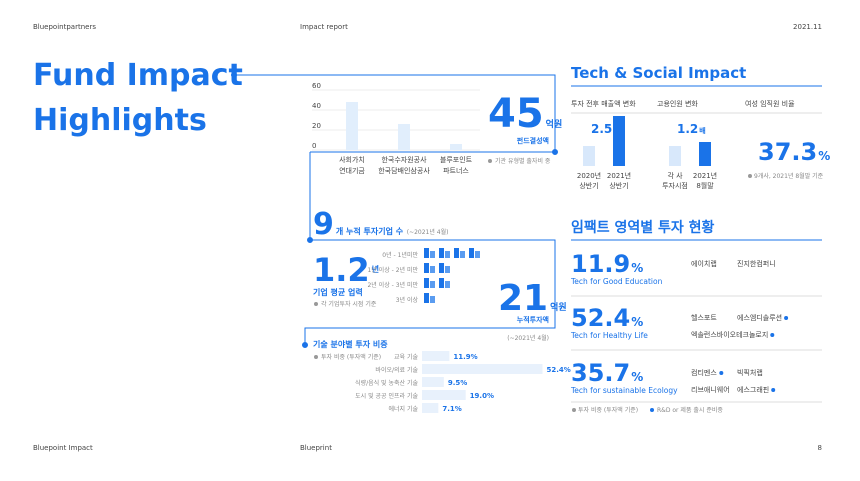 The image size is (860, 481). Describe the element at coordinates (677, 103) in the screenshot. I see `panel-title: 고용인원 변화` at that location.